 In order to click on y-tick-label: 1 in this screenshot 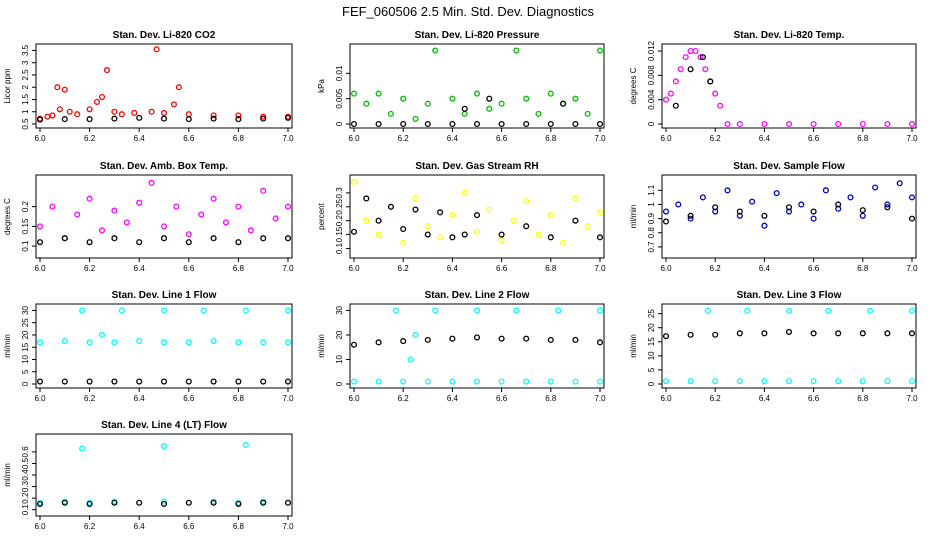, I will do `click(651, 204)`.